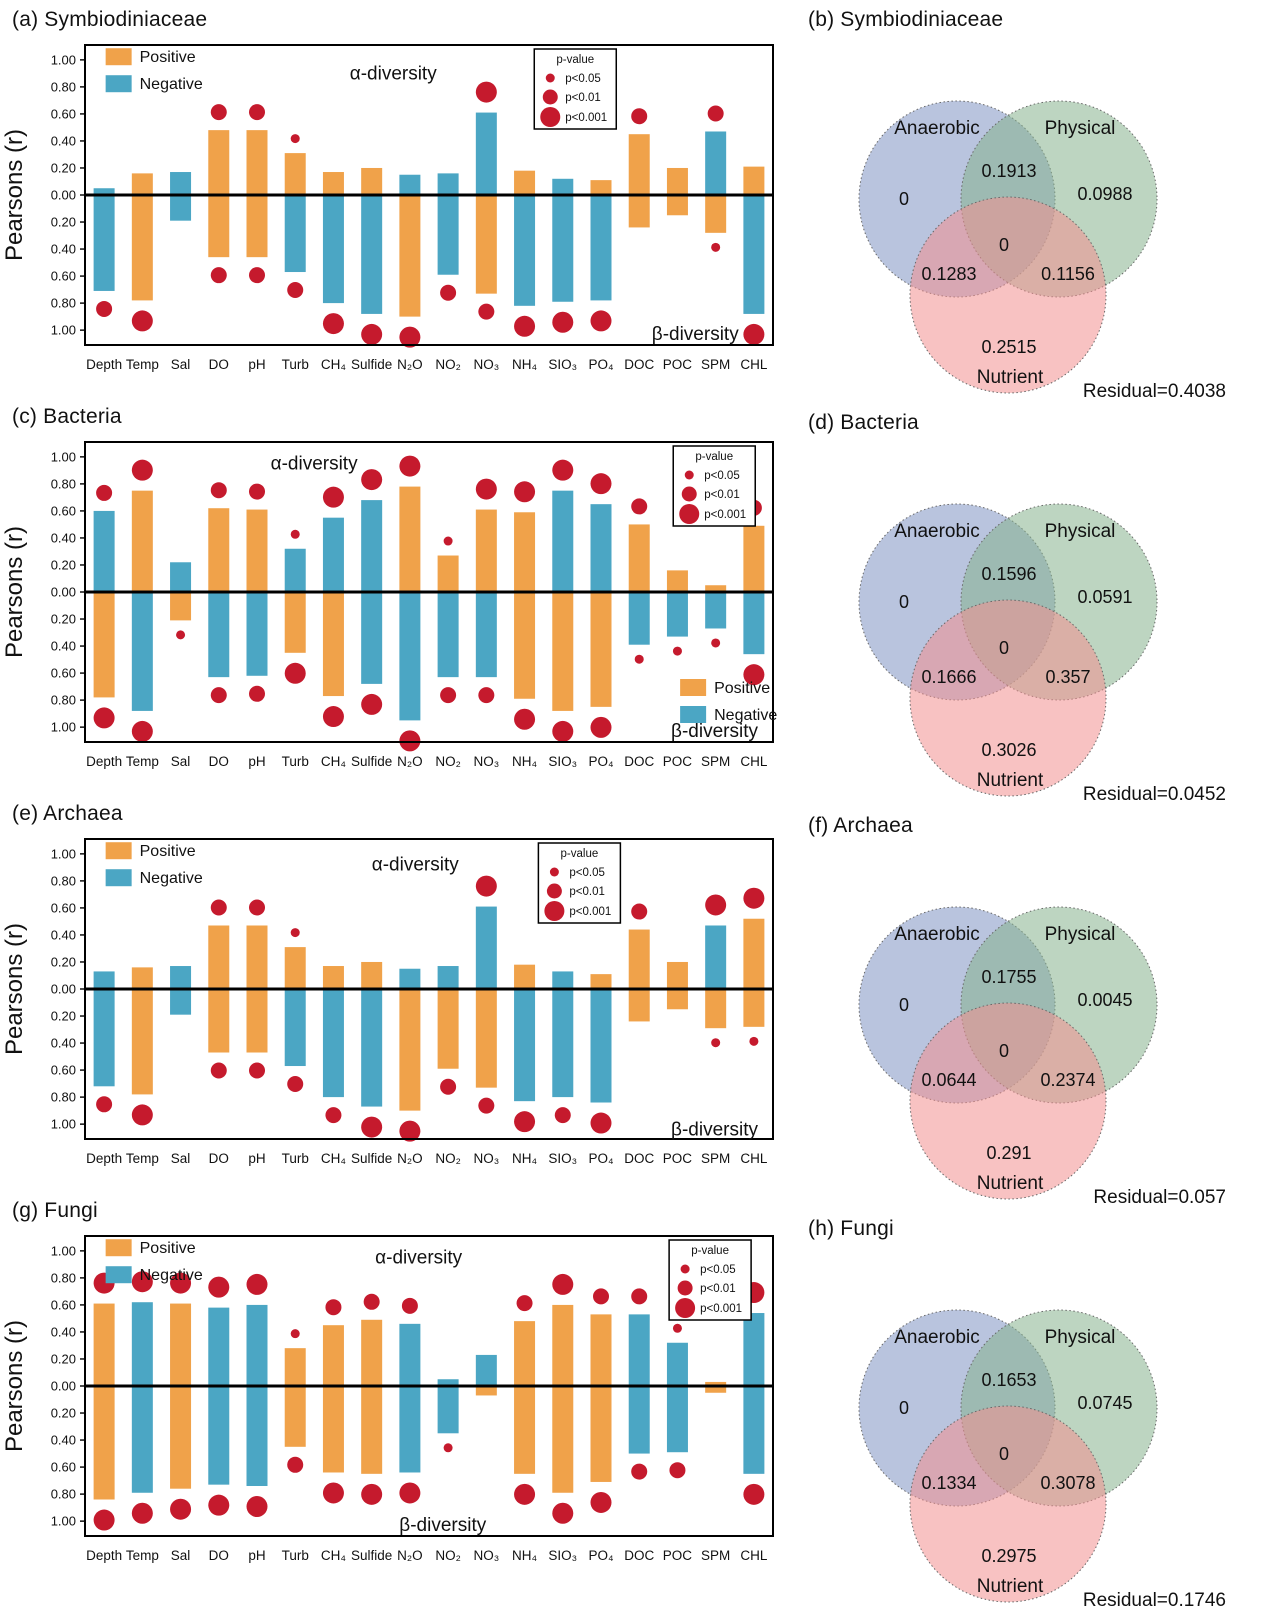  Describe the element at coordinates (63, 1358) in the screenshot. I see `y-tick-label: 0.20` at that location.